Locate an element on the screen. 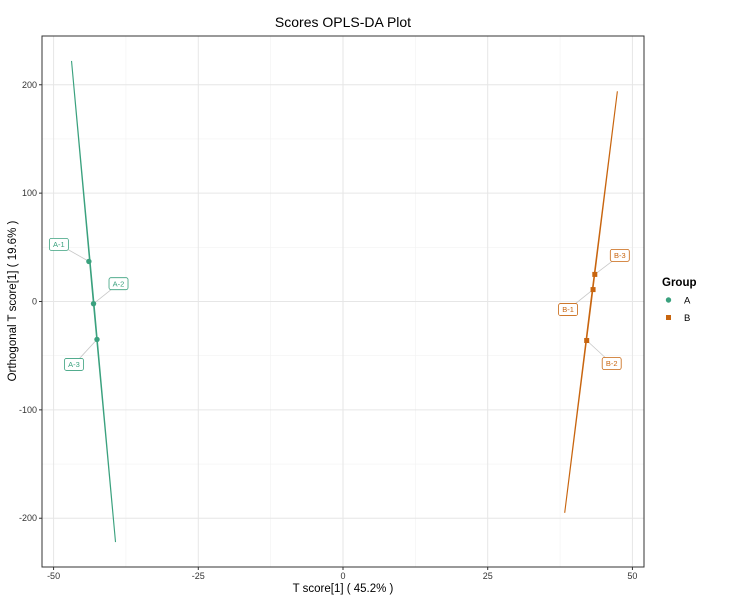  x-axis-title: T score[1] ( 45.2% ) is located at coordinates (343, 589).